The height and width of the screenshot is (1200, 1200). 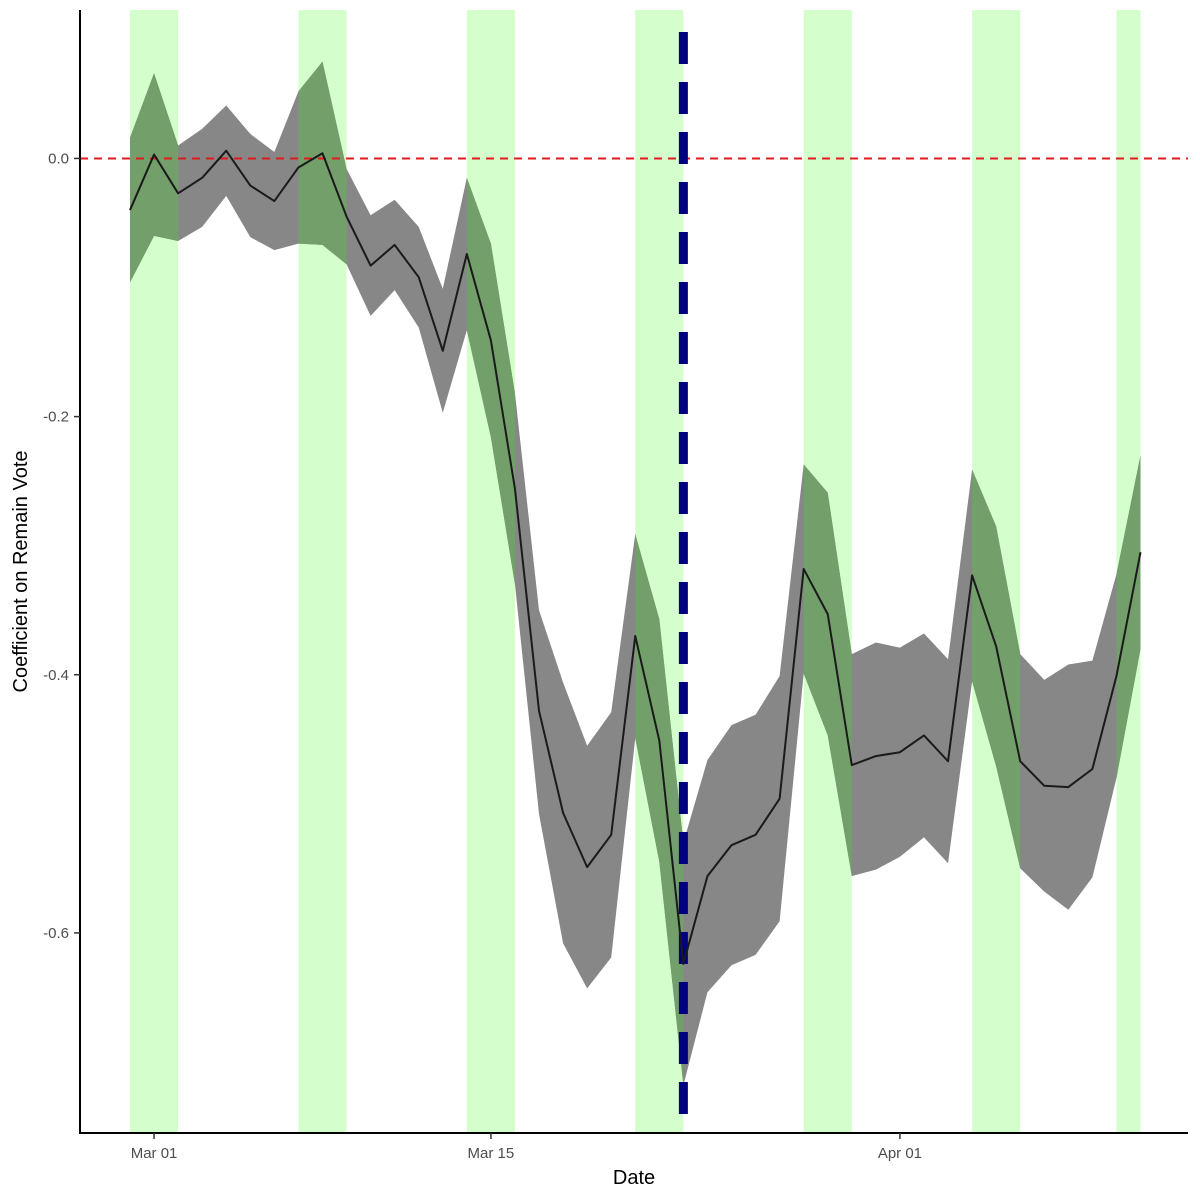 I want to click on y-axis-title: Coefficient on Remain Vote, so click(x=21, y=571).